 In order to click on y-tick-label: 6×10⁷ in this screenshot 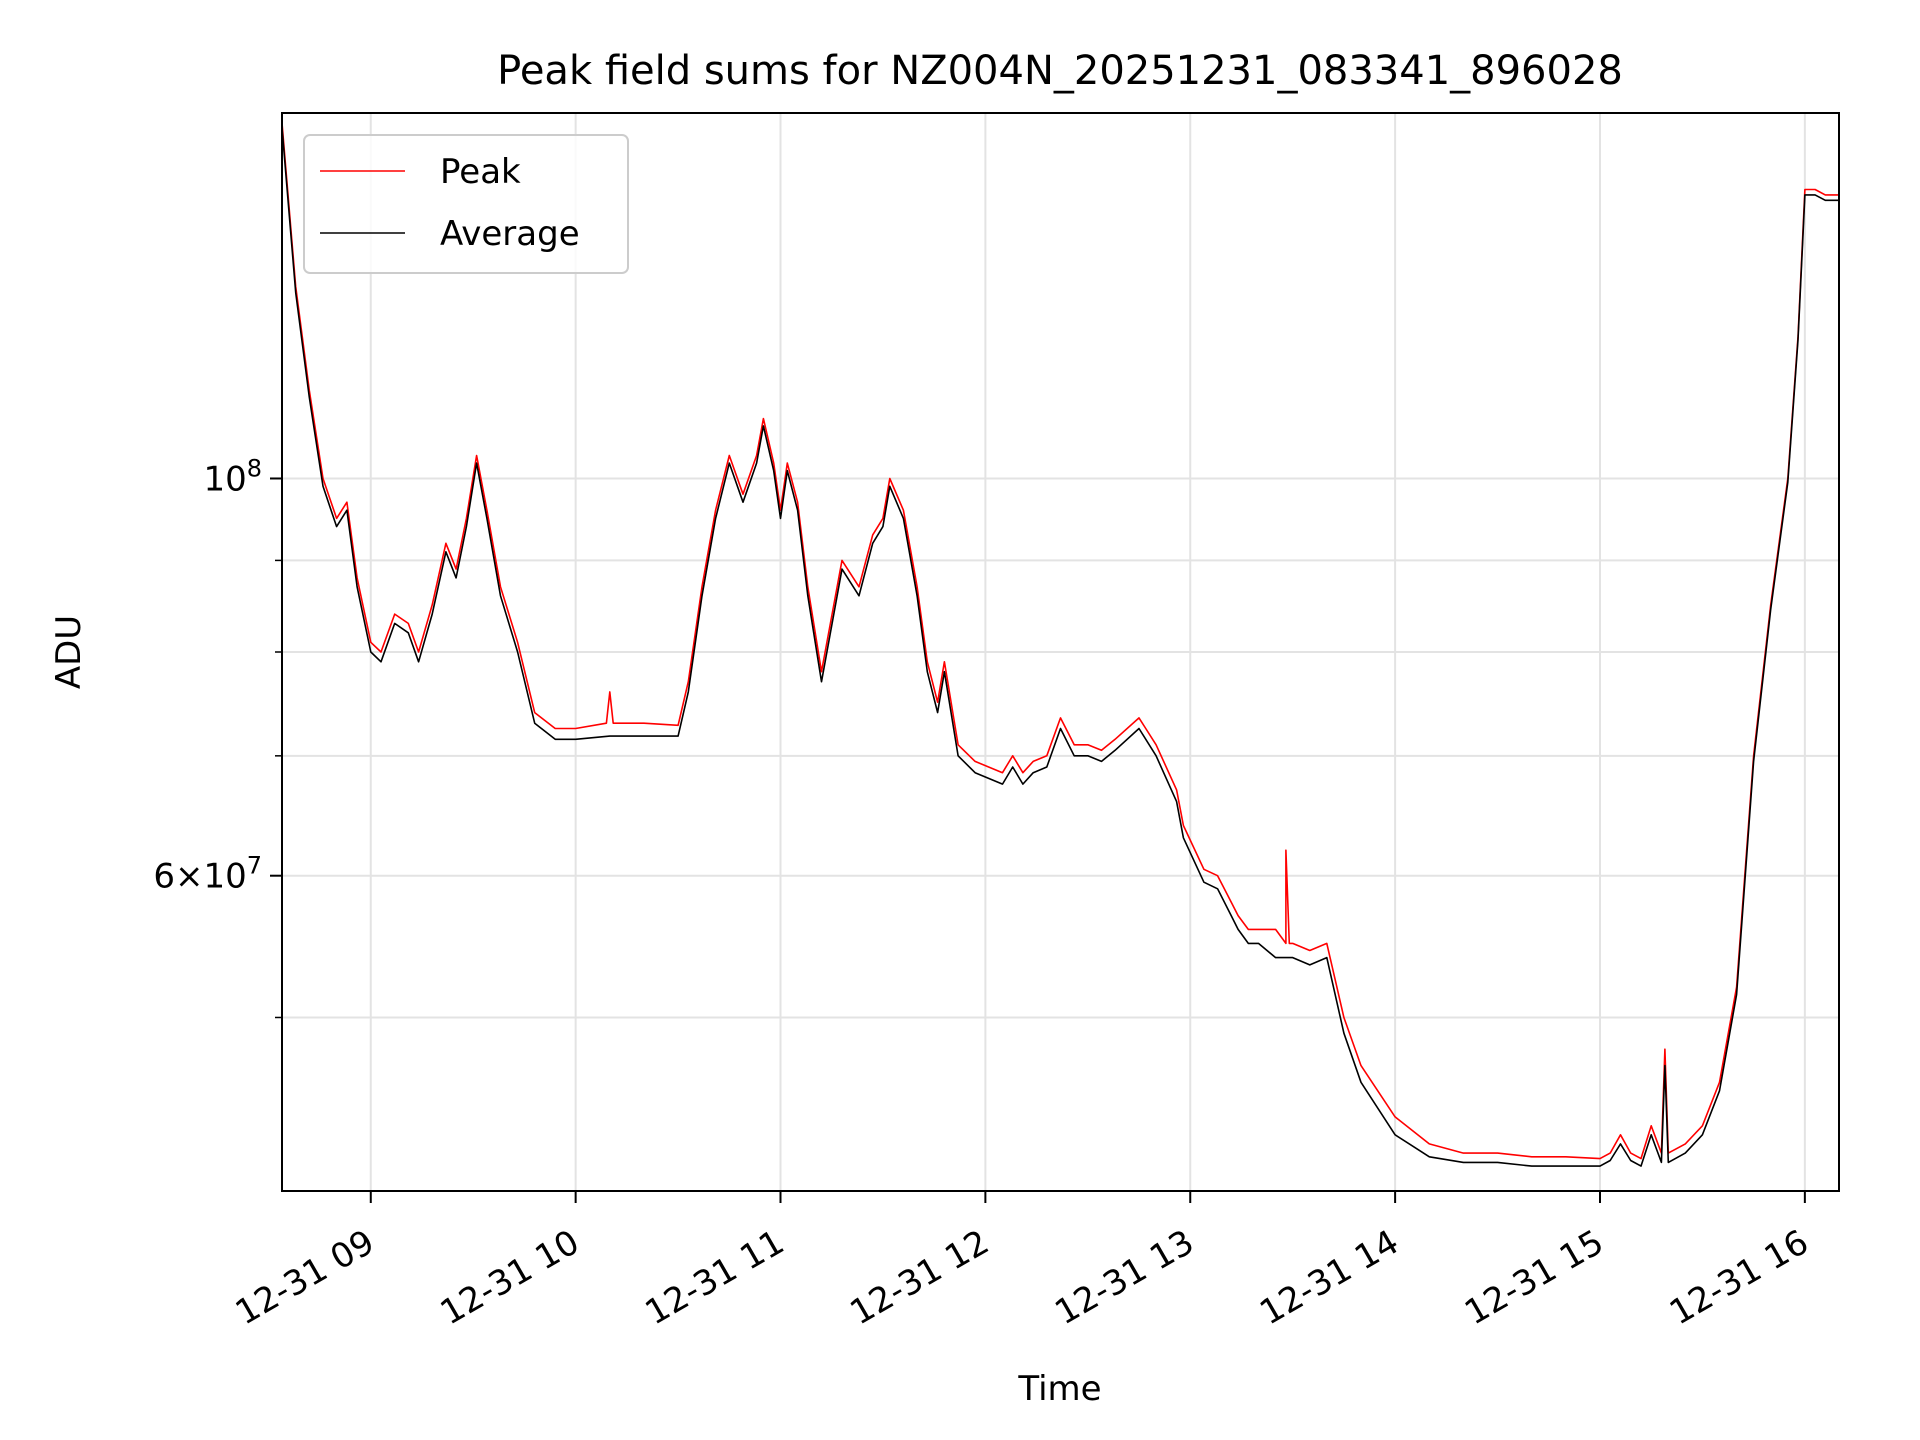, I will do `click(207, 874)`.